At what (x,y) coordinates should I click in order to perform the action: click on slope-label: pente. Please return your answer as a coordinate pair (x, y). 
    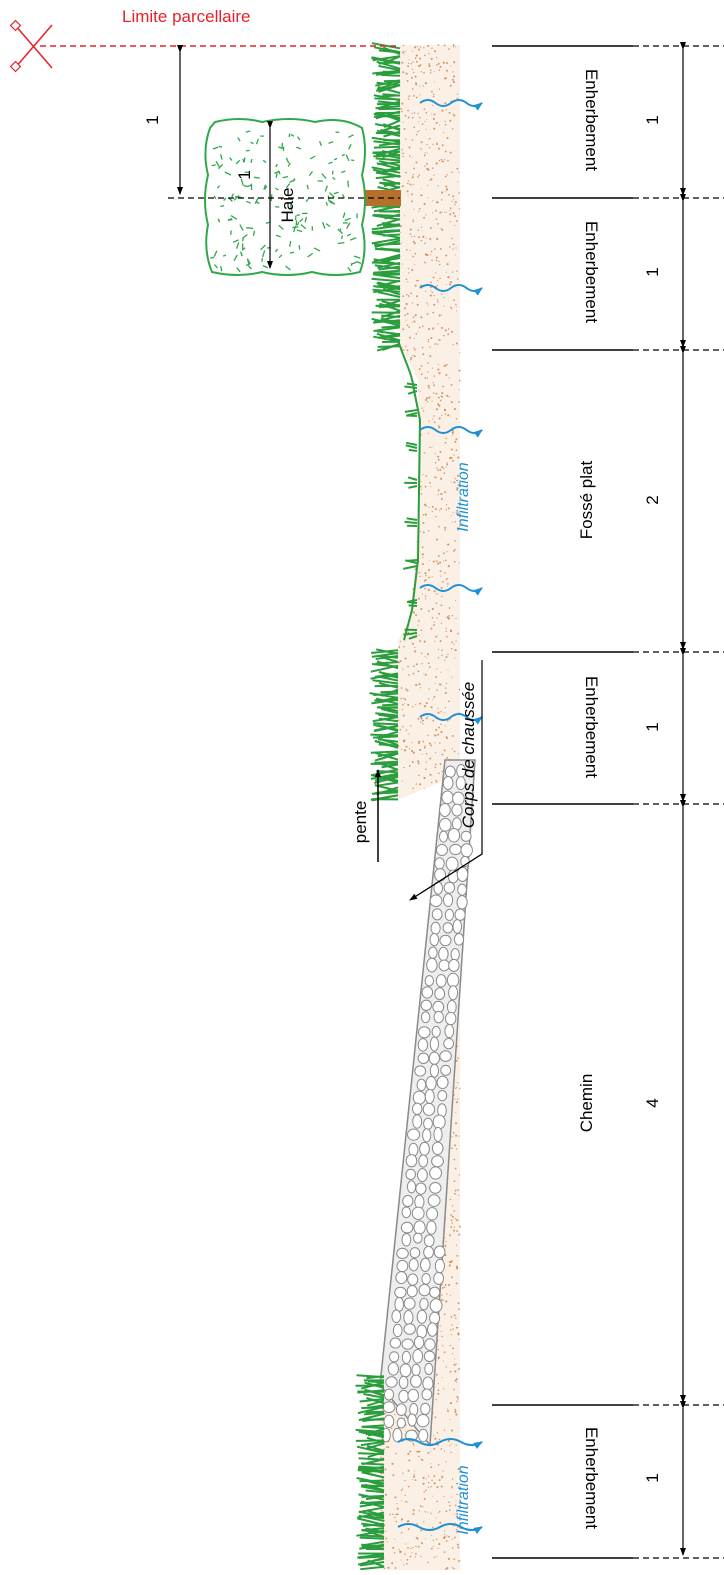
    Looking at the image, I should click on (360, 822).